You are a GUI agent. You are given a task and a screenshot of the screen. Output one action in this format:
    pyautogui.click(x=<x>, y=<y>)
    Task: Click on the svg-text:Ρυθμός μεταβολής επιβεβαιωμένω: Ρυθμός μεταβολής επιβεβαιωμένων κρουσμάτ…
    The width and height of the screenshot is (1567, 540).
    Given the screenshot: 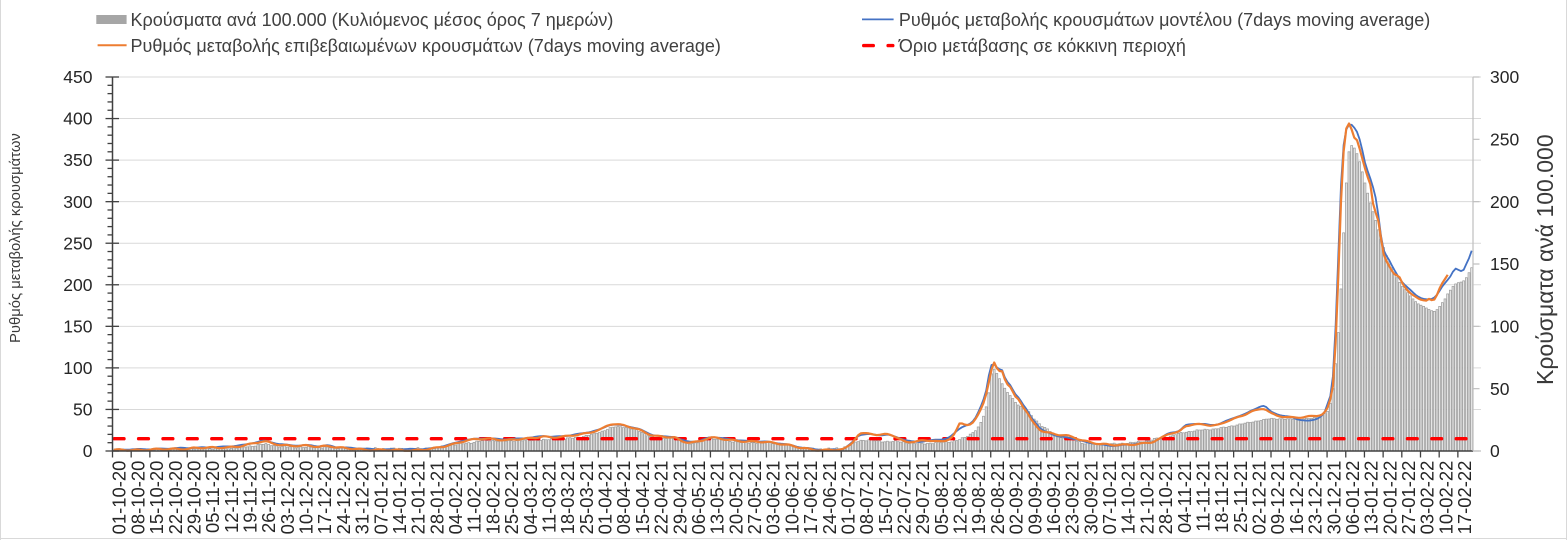 What is the action you would take?
    pyautogui.click(x=426, y=46)
    